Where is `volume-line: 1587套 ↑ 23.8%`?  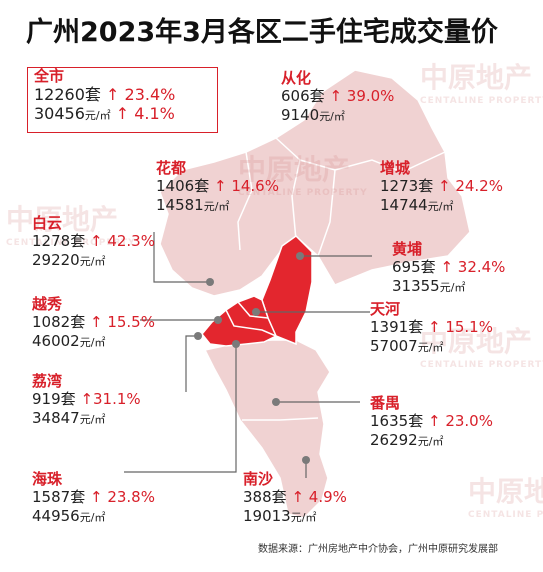 volume-line: 1587套 ↑ 23.8% is located at coordinates (93, 497).